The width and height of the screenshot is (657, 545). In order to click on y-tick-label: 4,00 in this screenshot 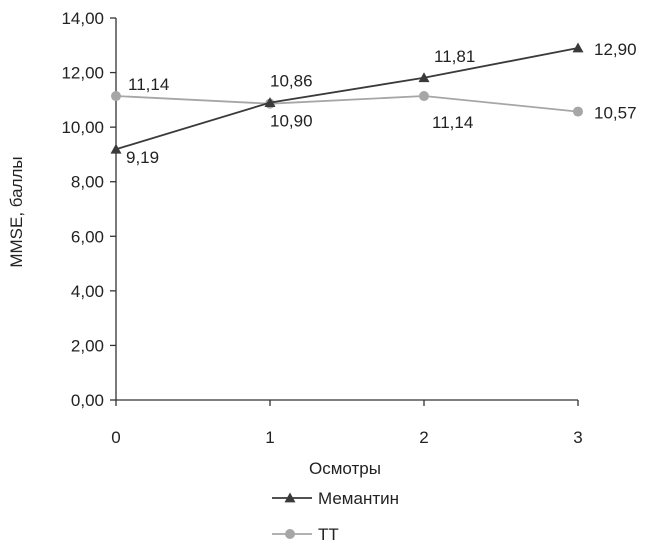, I will do `click(87, 291)`.